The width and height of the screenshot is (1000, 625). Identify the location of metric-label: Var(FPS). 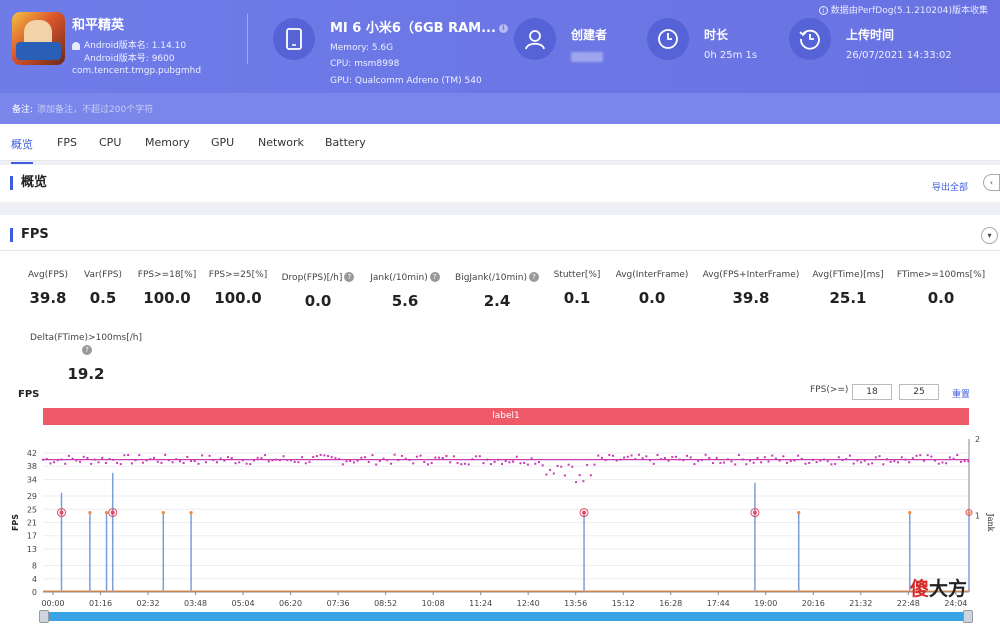
(102, 275).